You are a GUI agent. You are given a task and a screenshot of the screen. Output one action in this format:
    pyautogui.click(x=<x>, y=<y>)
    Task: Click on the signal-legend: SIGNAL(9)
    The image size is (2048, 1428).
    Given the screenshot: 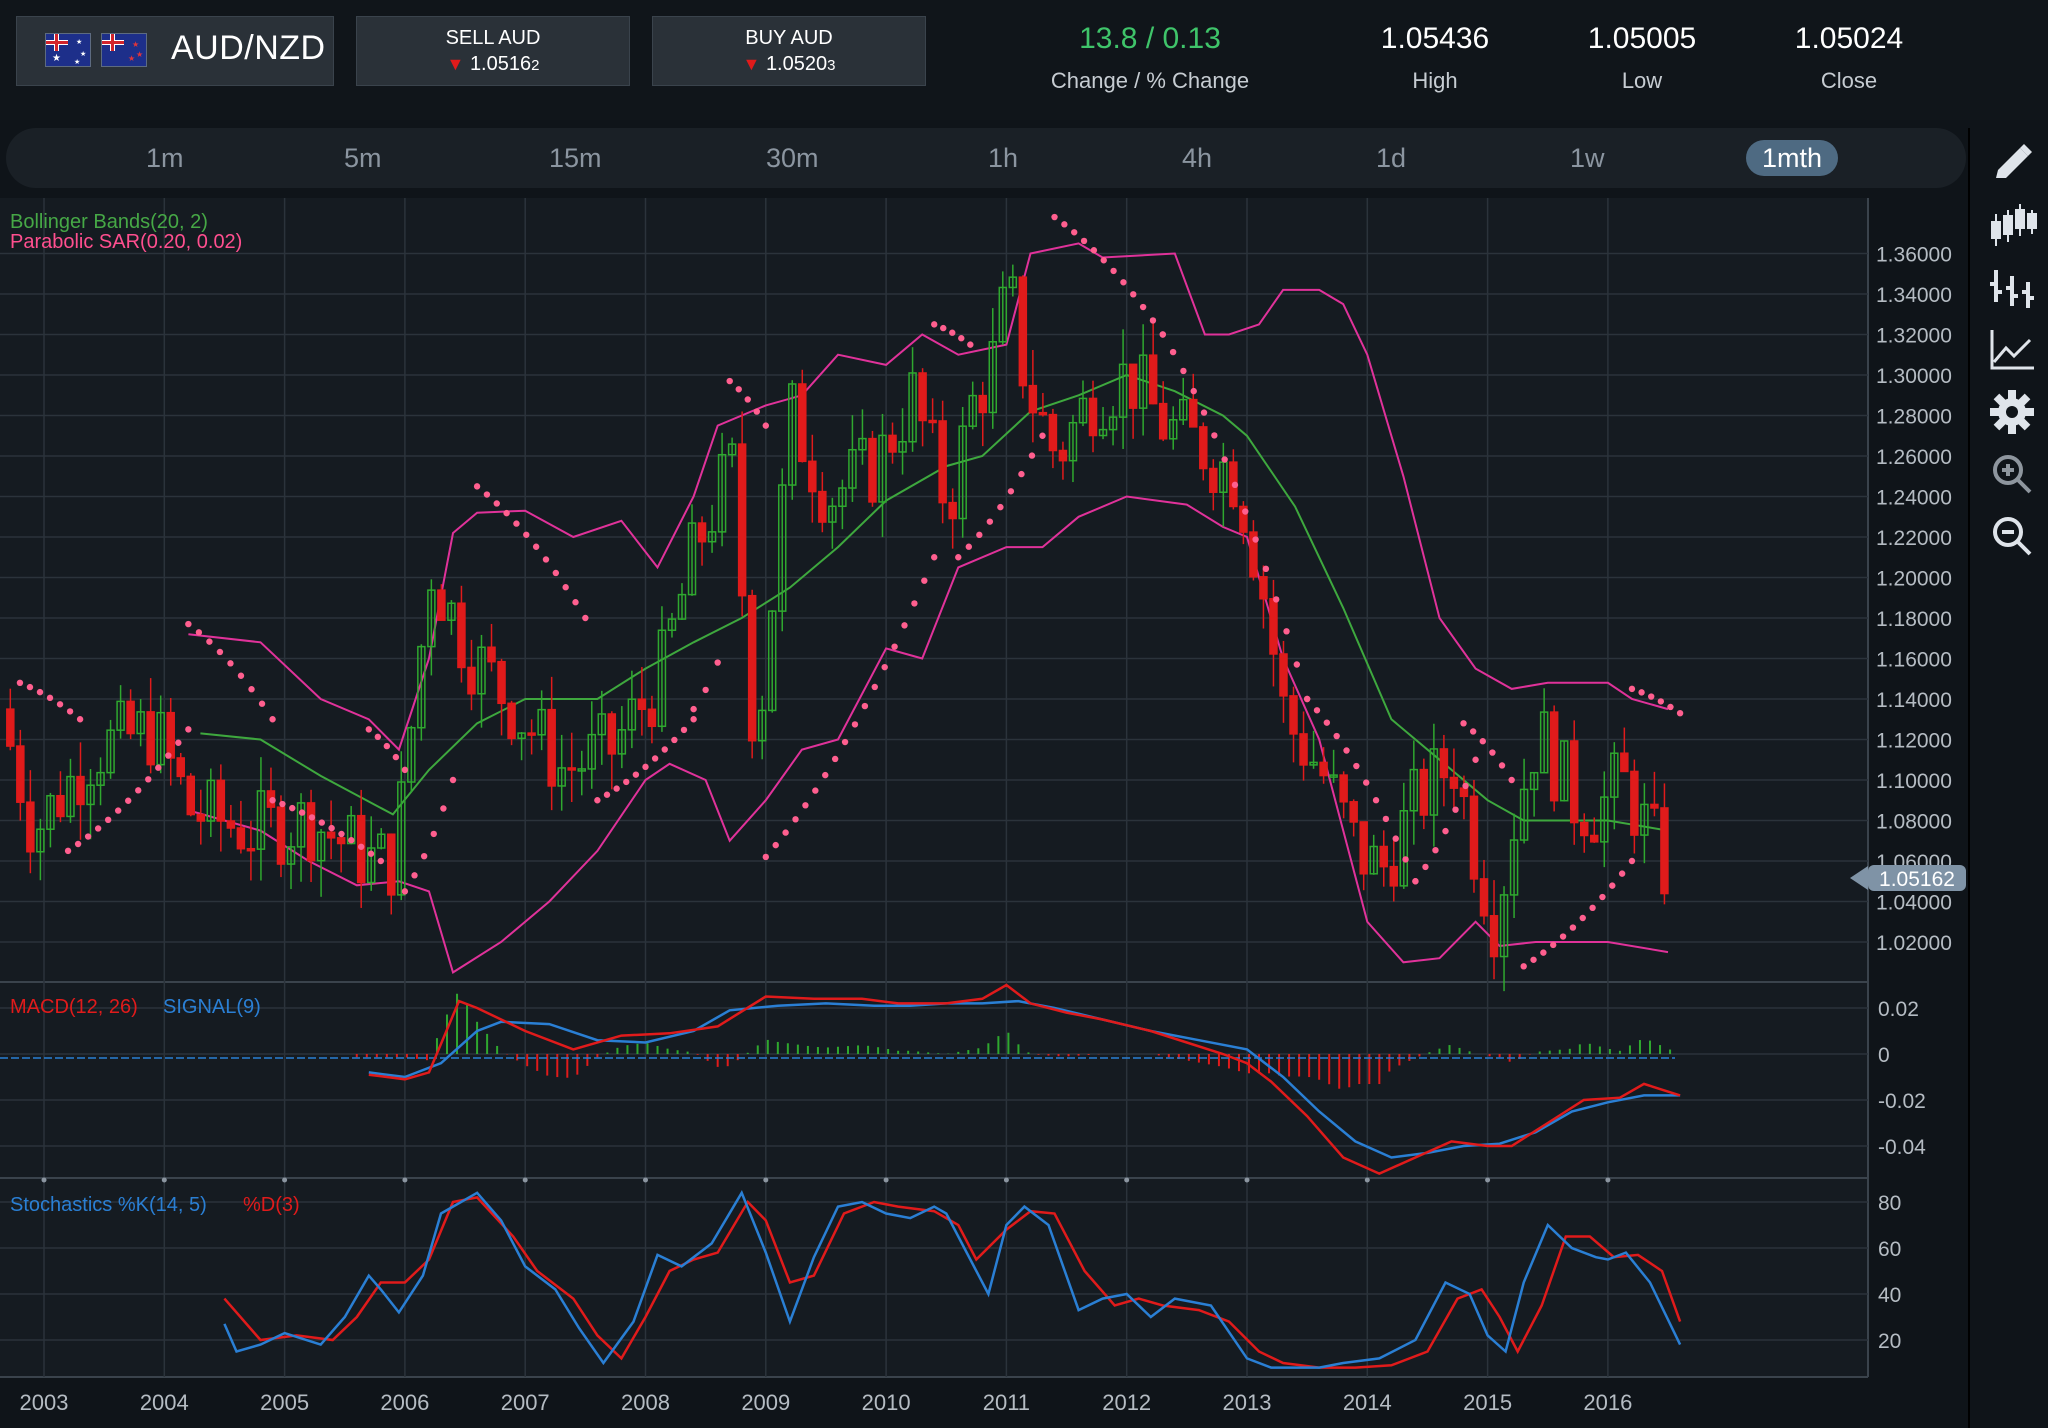 What is the action you would take?
    pyautogui.click(x=212, y=1007)
    